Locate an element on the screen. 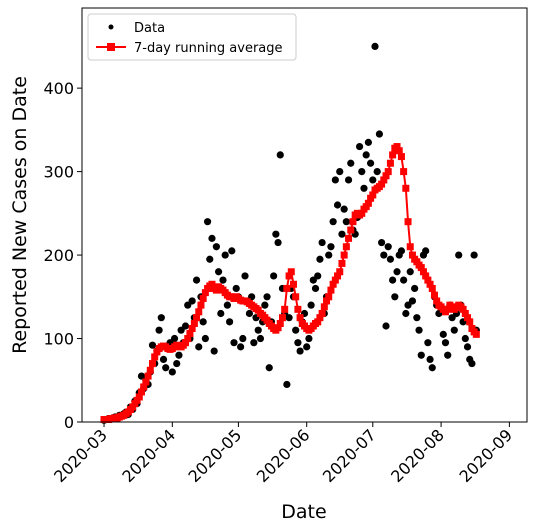 This screenshot has height=530, width=547. legend-box is located at coordinates (192, 37).